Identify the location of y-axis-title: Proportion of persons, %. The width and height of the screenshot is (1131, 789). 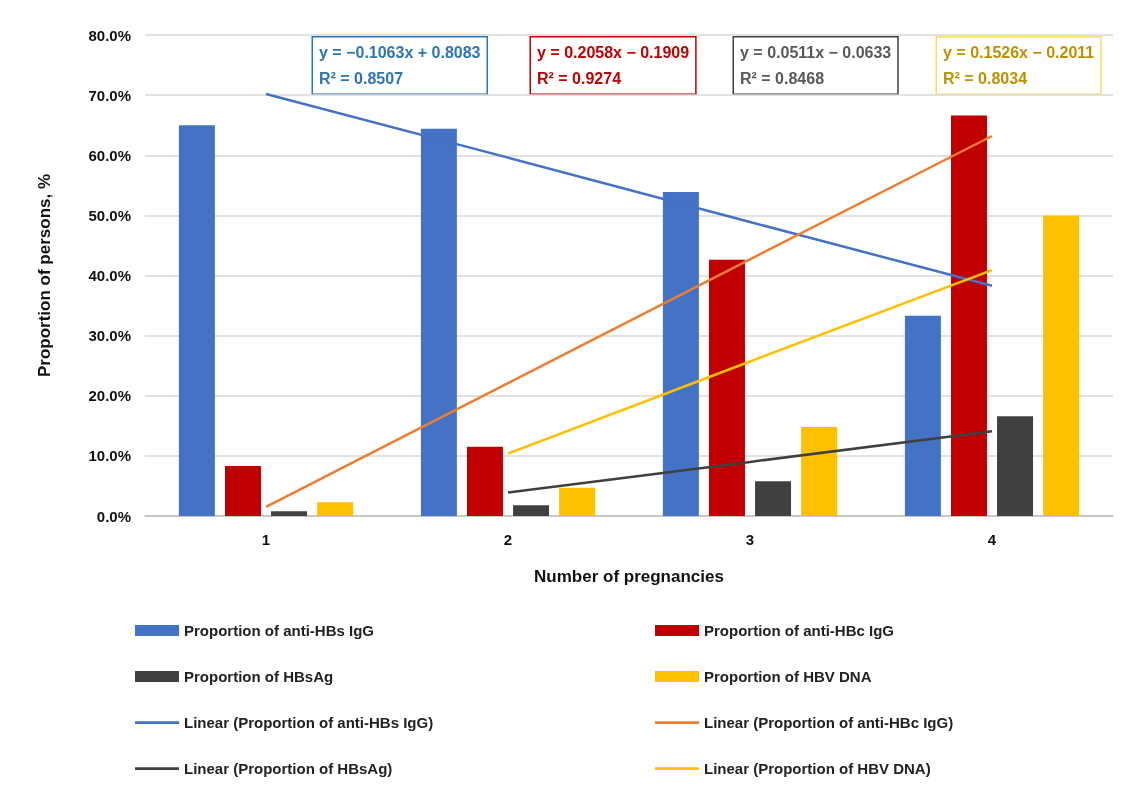
(44, 275).